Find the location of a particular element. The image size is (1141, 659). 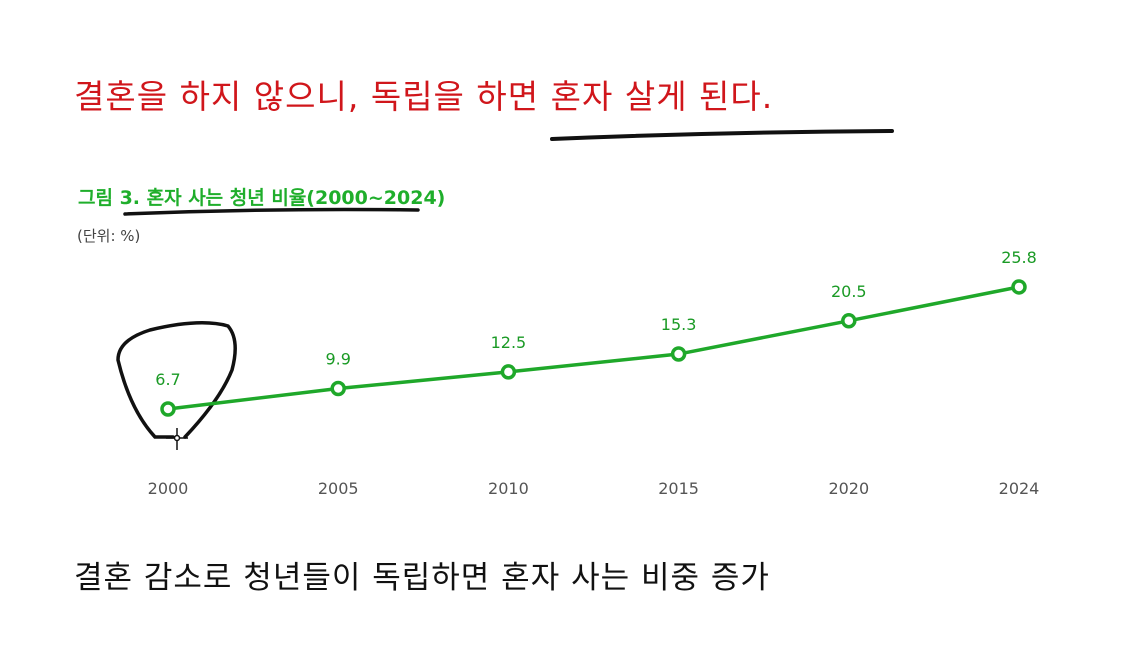

annotation-underline-title is located at coordinates (271, 211).